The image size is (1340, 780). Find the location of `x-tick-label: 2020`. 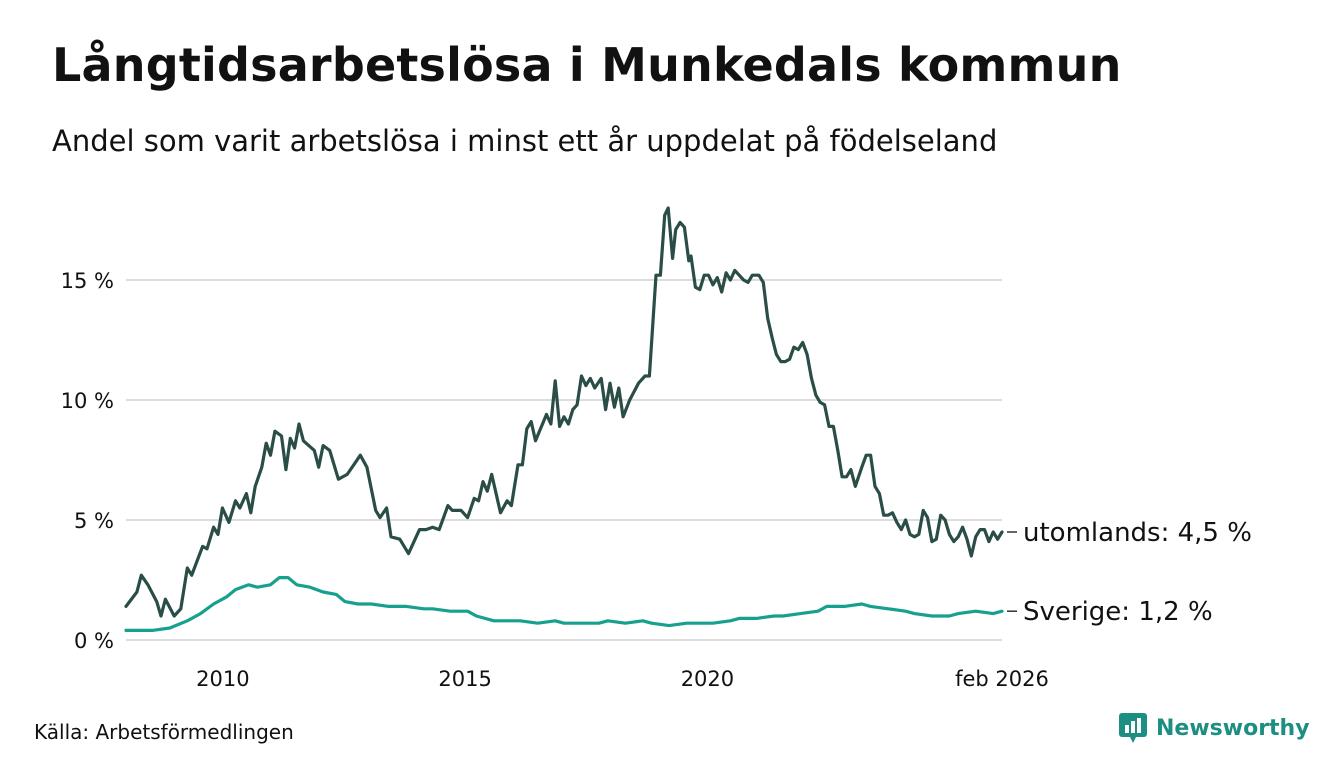

x-tick-label: 2020 is located at coordinates (707, 679).